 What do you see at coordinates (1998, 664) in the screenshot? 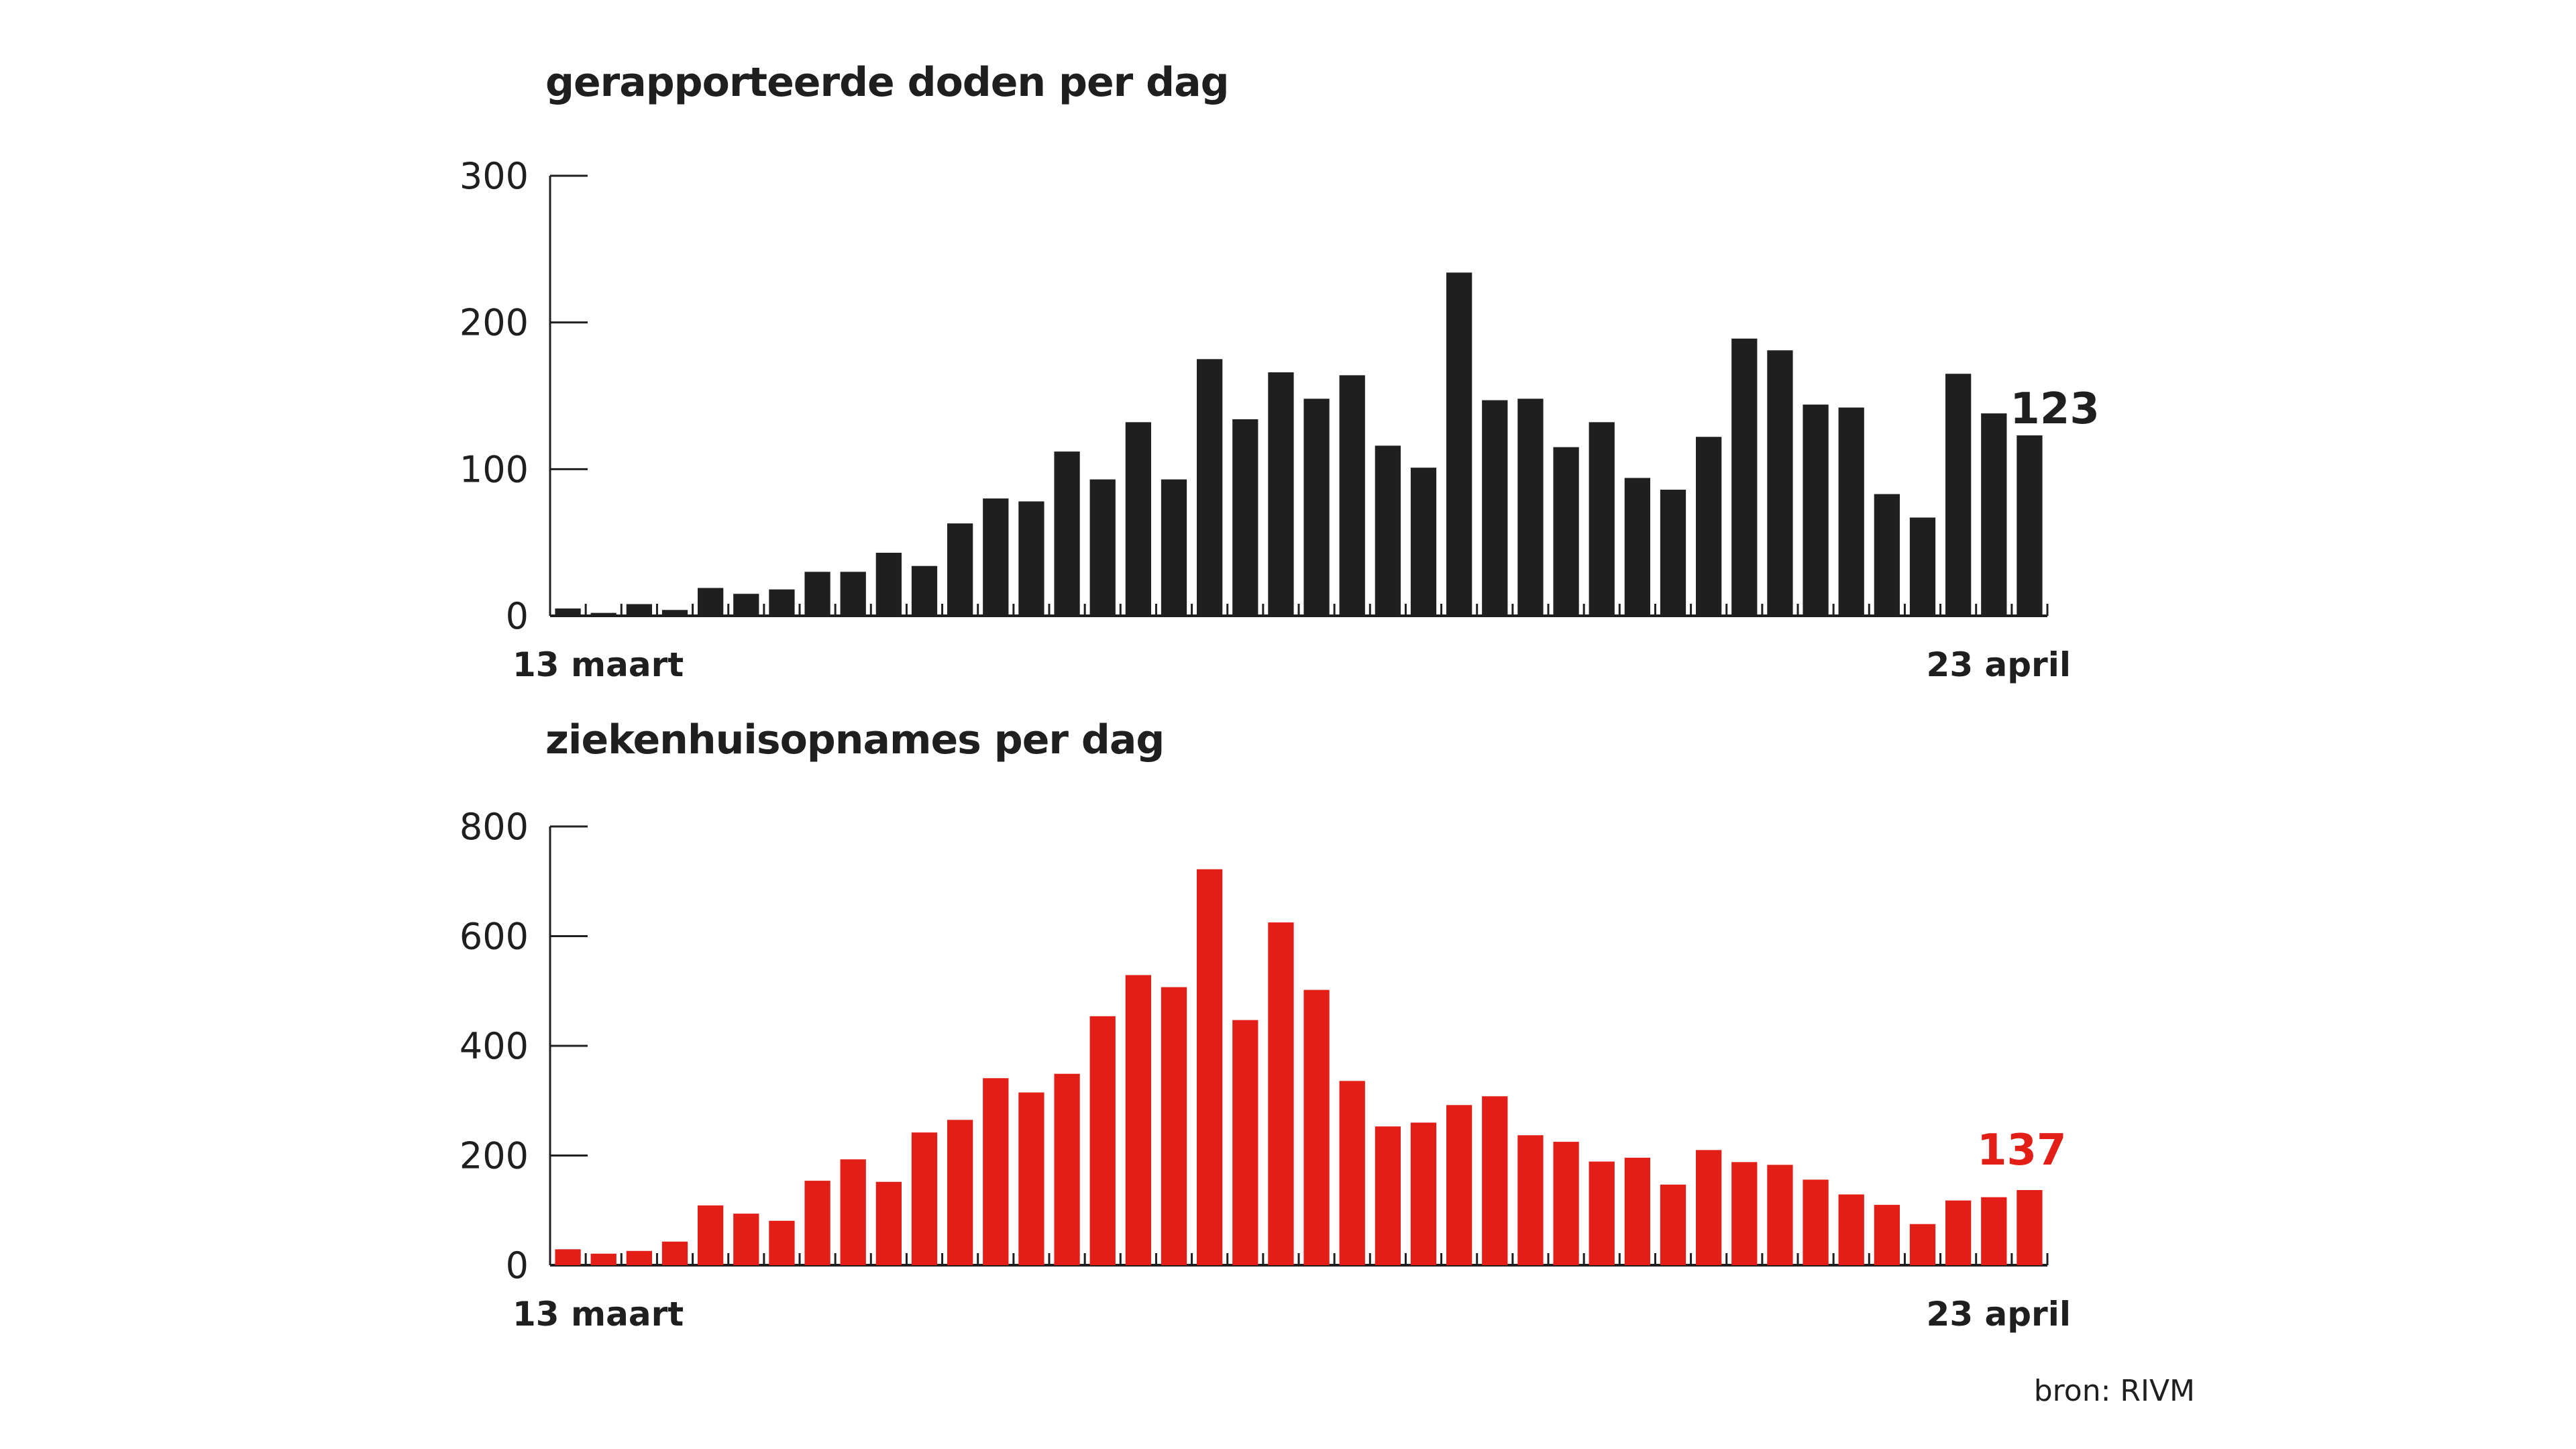
I see `deaths-x-end-label: 23 april` at bounding box center [1998, 664].